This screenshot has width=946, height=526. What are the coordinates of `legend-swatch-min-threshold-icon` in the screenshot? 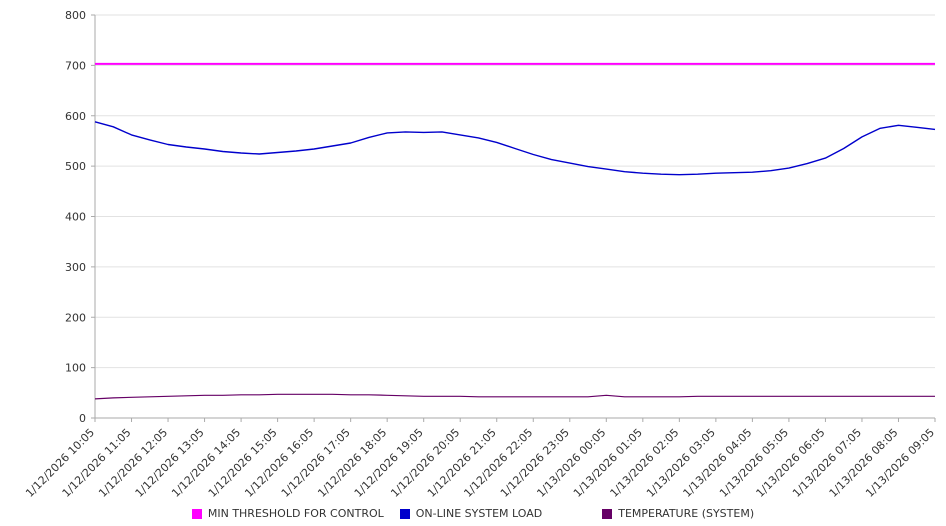 It's located at (196, 513).